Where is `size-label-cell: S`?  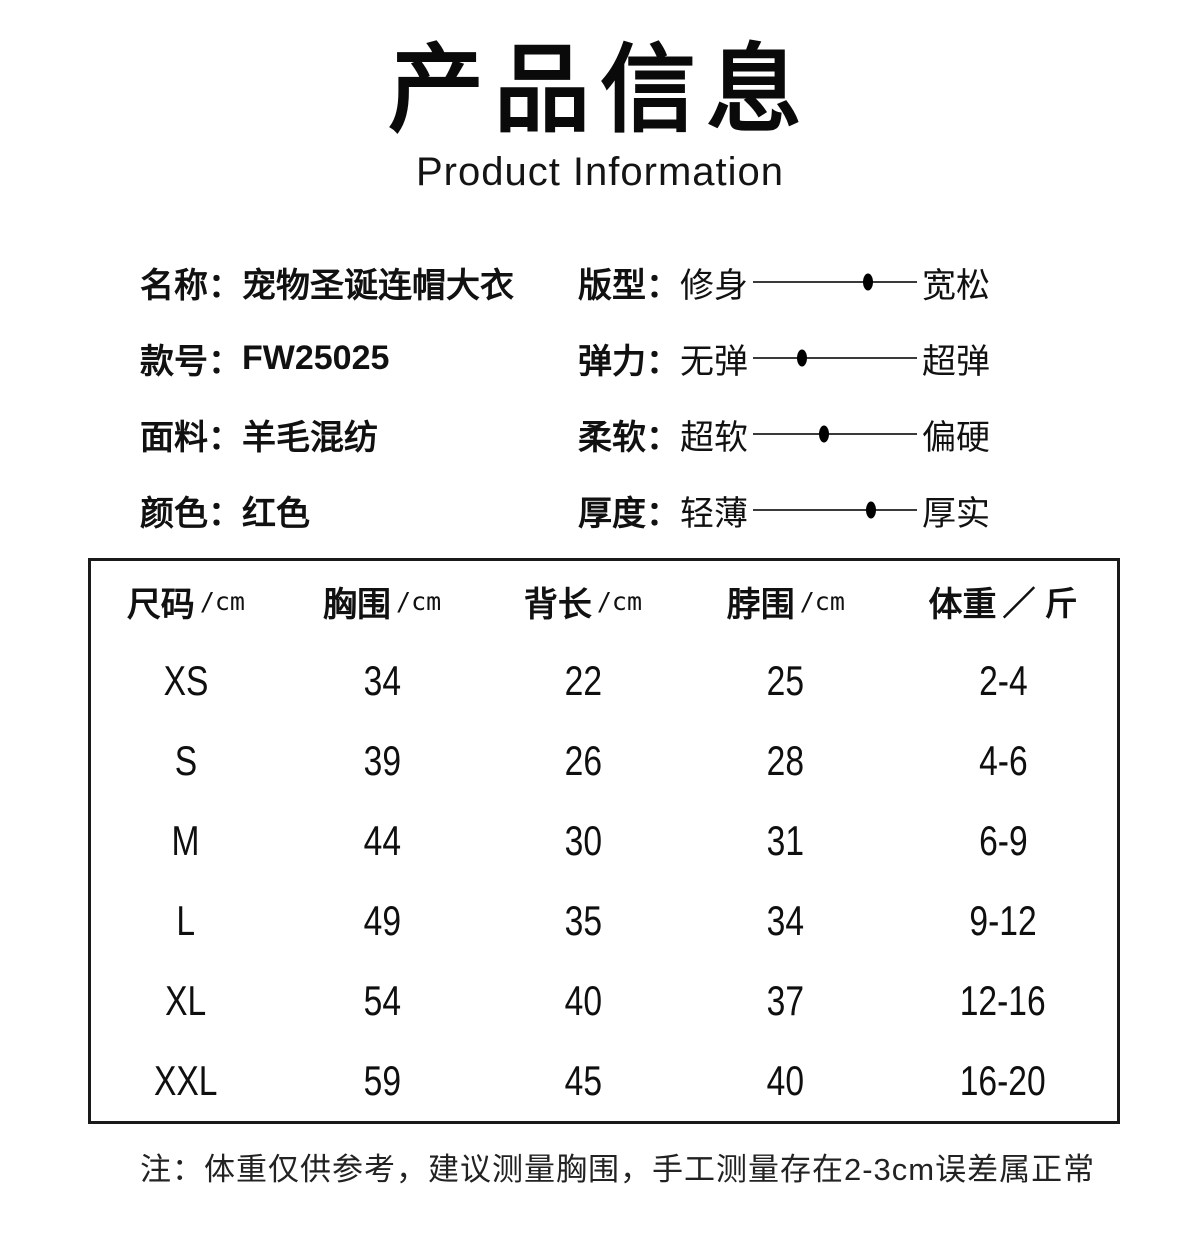 size-label-cell: S is located at coordinates (186, 761).